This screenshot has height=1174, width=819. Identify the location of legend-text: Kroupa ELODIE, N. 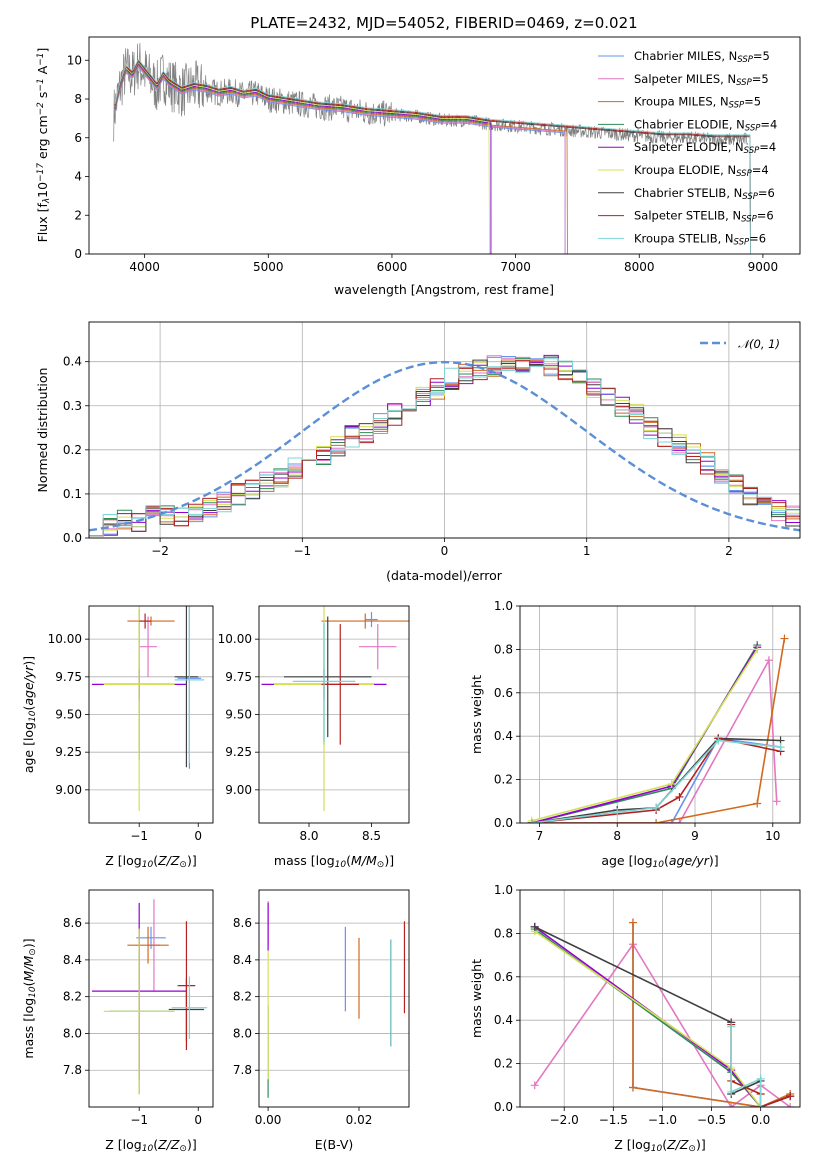
(685, 170).